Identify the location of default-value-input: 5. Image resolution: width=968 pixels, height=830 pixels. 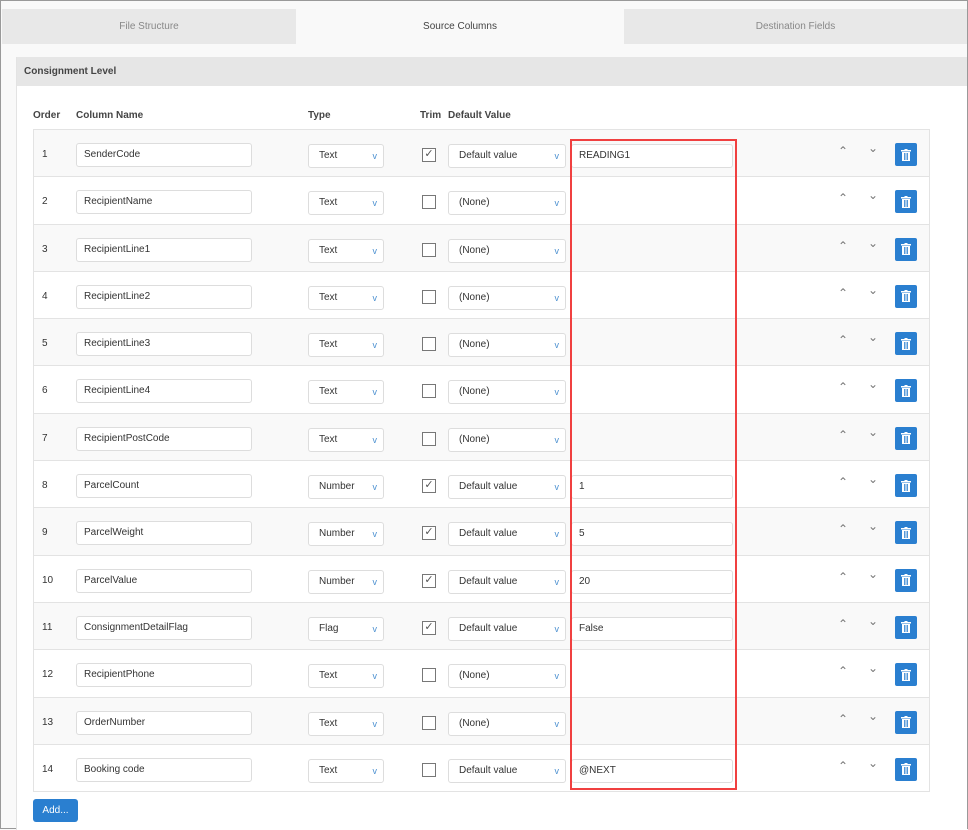
(652, 534).